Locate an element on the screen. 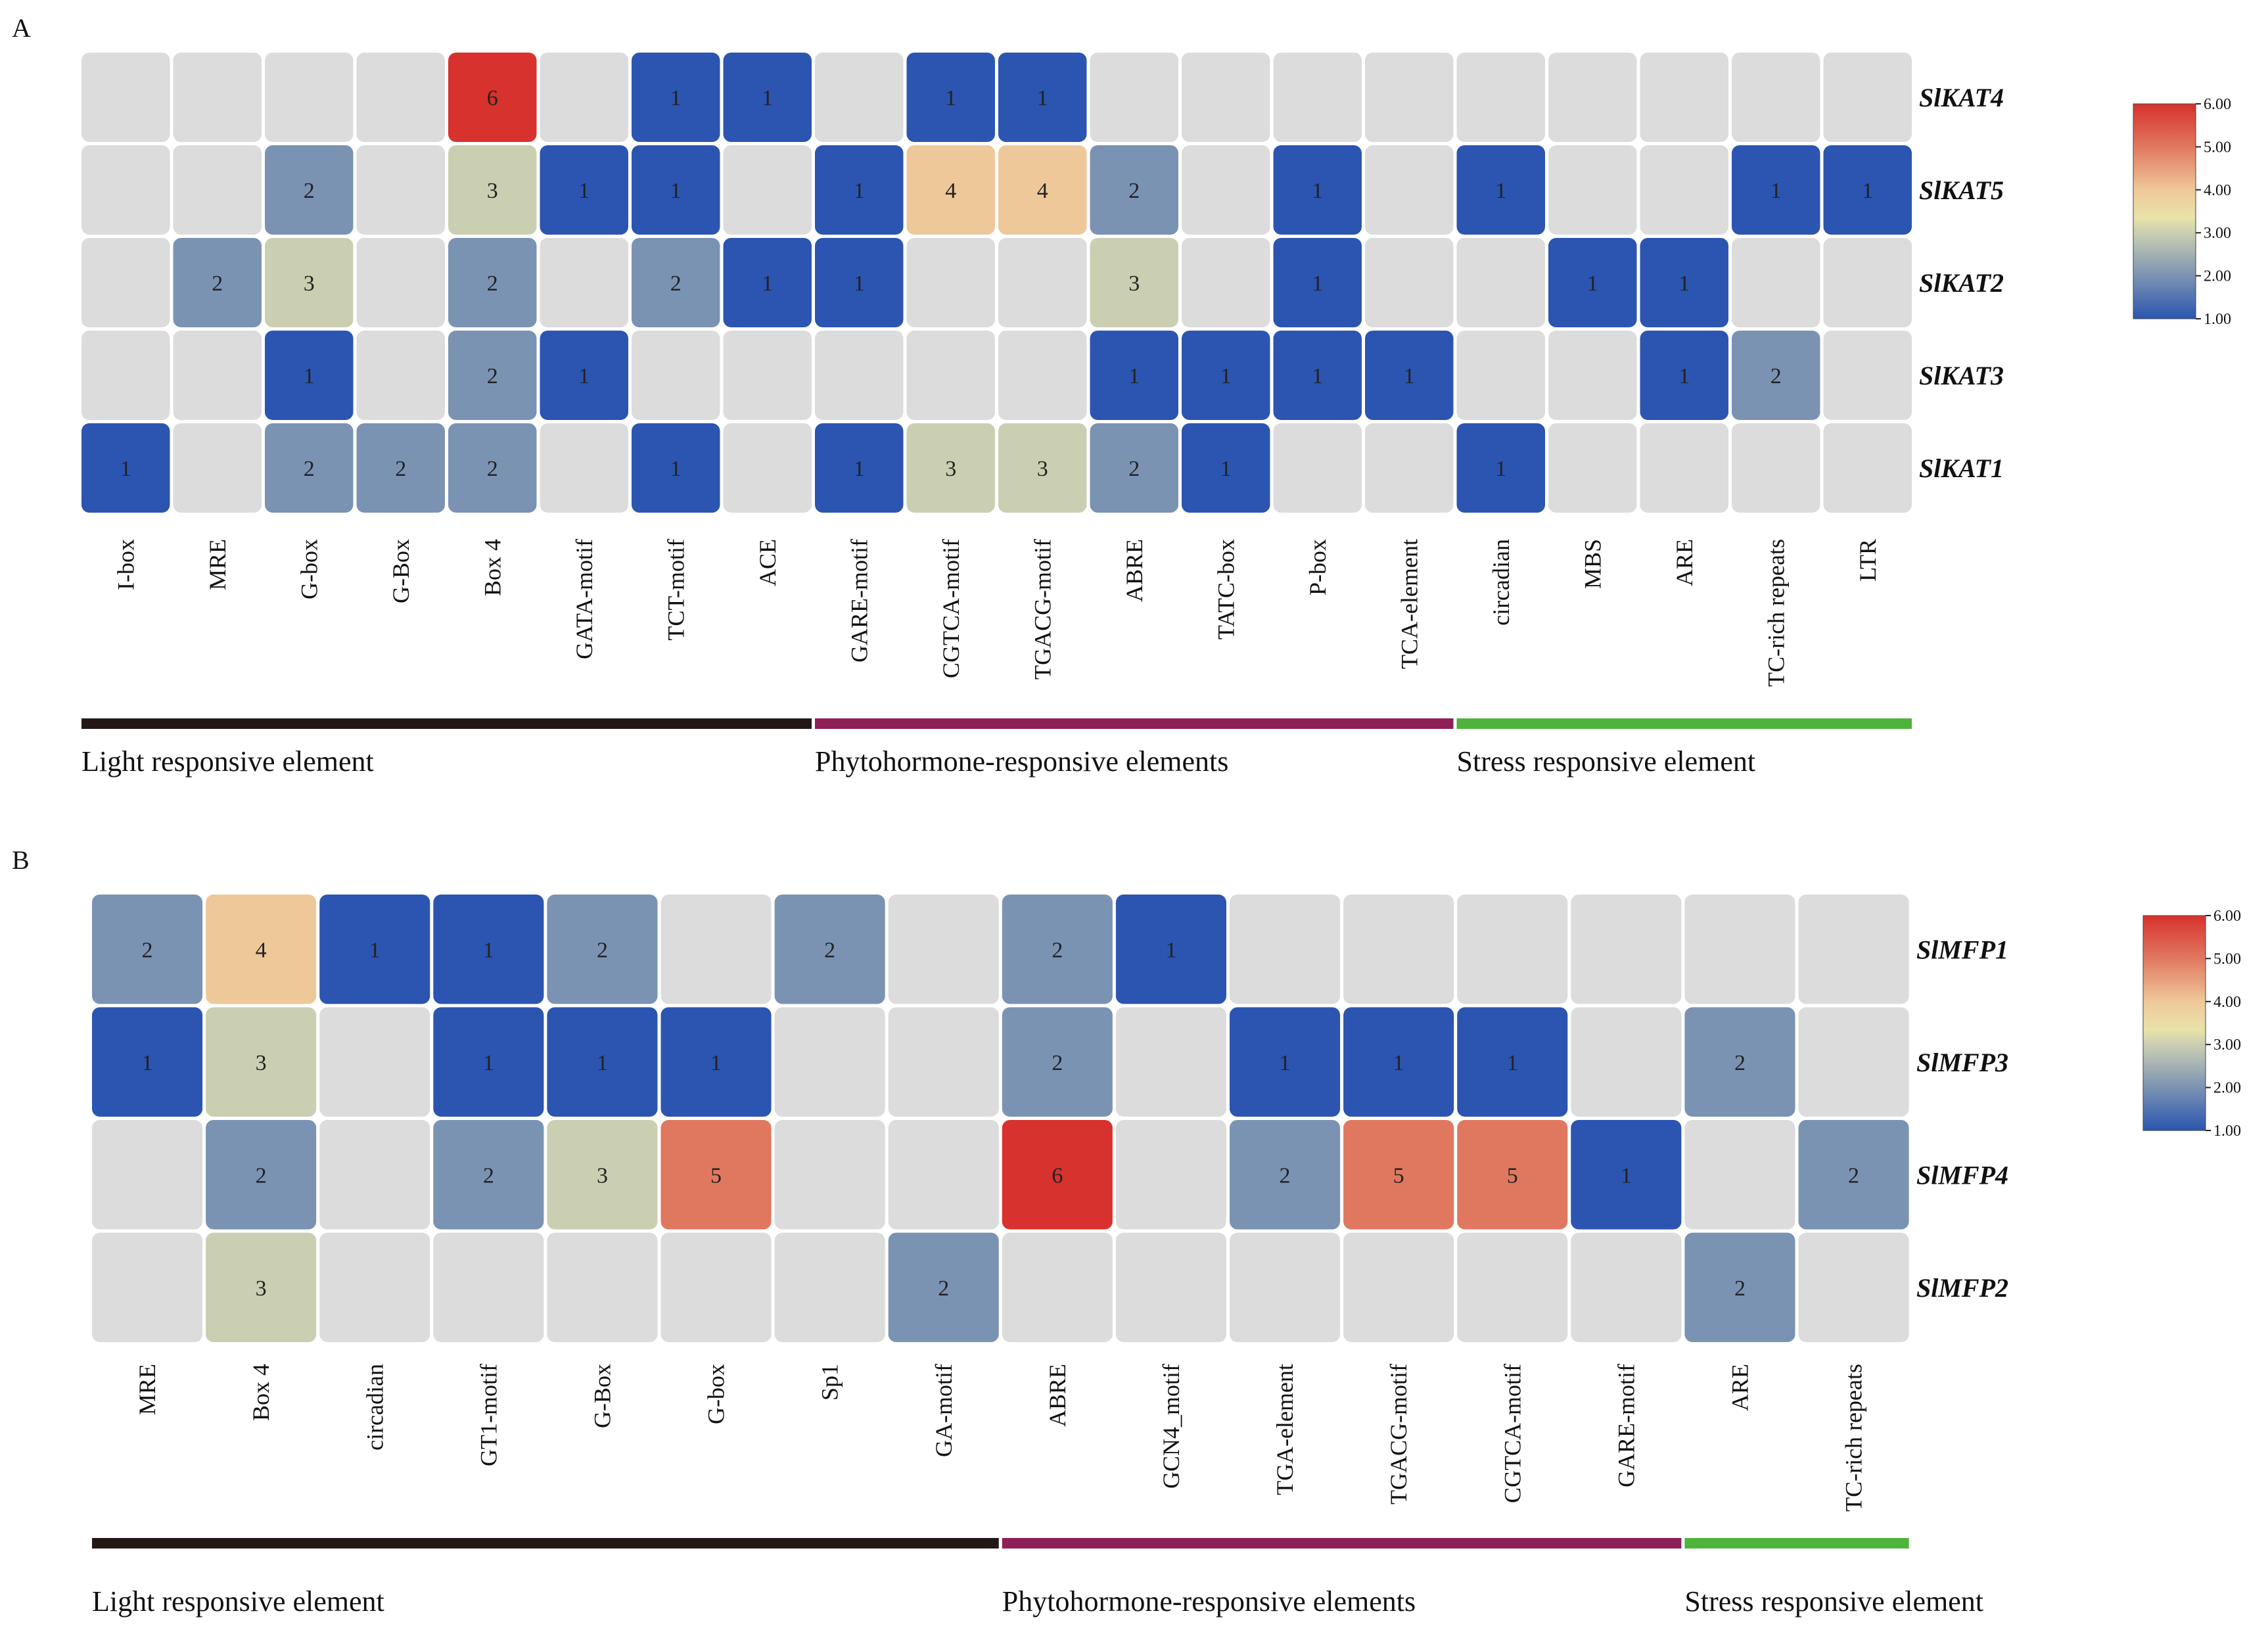  gene-label: SlMFP4 is located at coordinates (1962, 1175).